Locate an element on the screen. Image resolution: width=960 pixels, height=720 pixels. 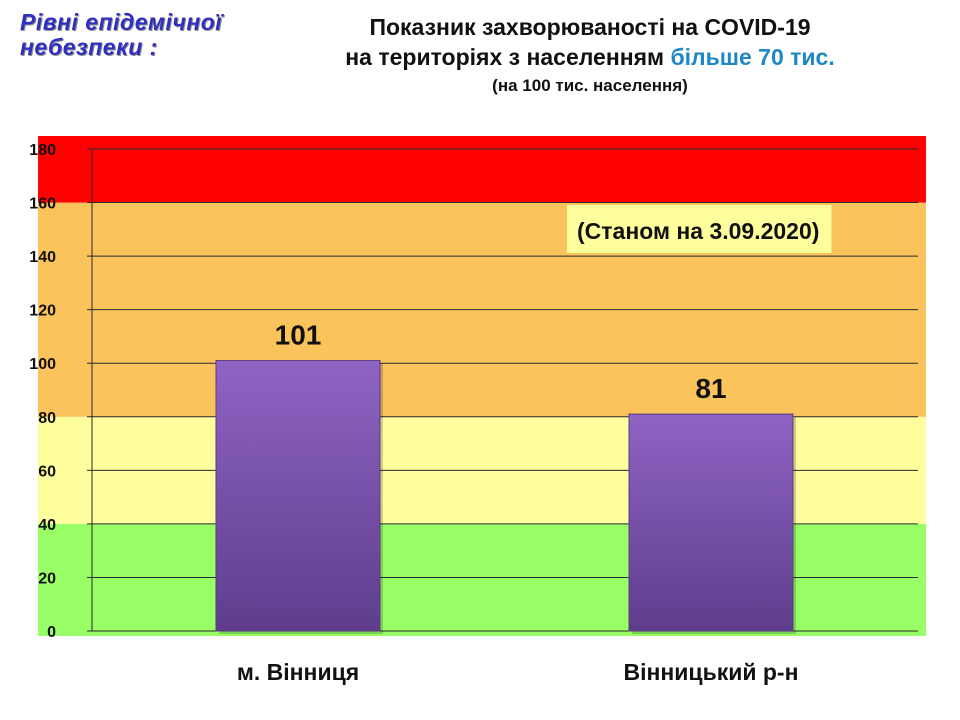
danger-levels-title-line2: небезпеки : is located at coordinates (89, 47).